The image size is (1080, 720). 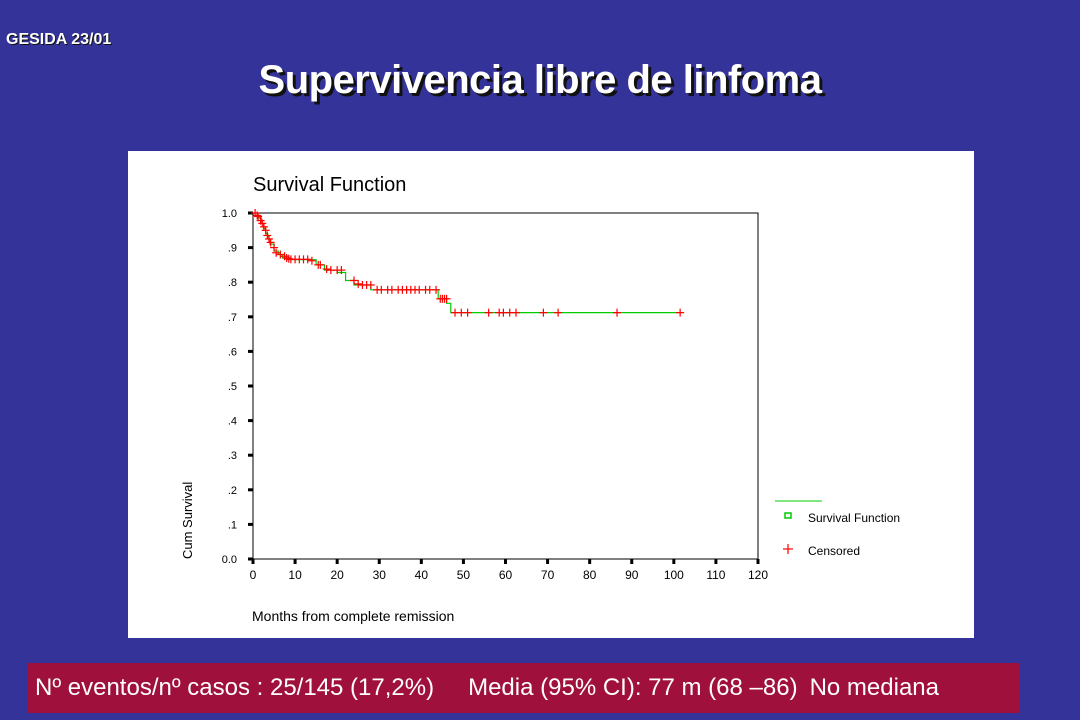 I want to click on y-axis-label: Cum Survival, so click(x=187, y=520).